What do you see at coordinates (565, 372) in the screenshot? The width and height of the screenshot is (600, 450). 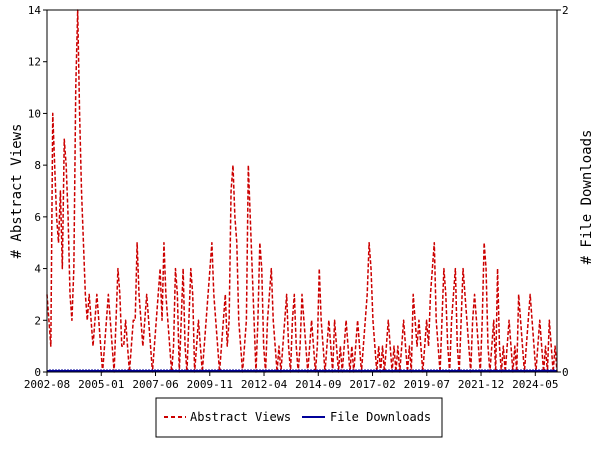 I see `y-right-tick-label-0: 0` at bounding box center [565, 372].